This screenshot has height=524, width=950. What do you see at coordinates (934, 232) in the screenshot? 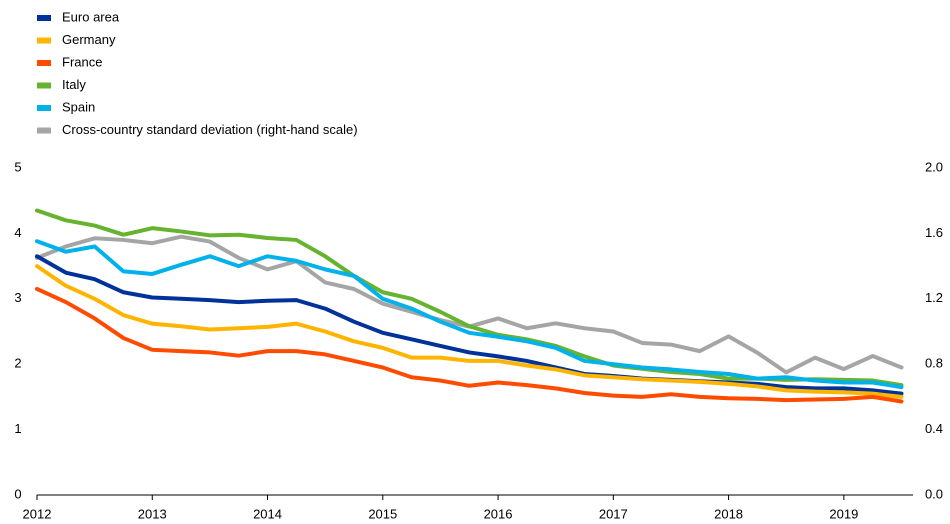
I see `y2-tick-label: 1.6` at bounding box center [934, 232].